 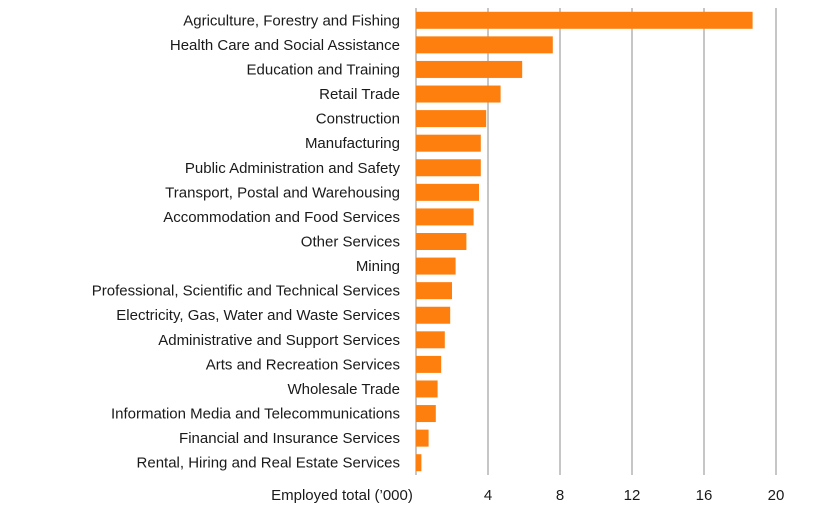 What do you see at coordinates (488, 495) in the screenshot?
I see `x-tick-label-4: 4` at bounding box center [488, 495].